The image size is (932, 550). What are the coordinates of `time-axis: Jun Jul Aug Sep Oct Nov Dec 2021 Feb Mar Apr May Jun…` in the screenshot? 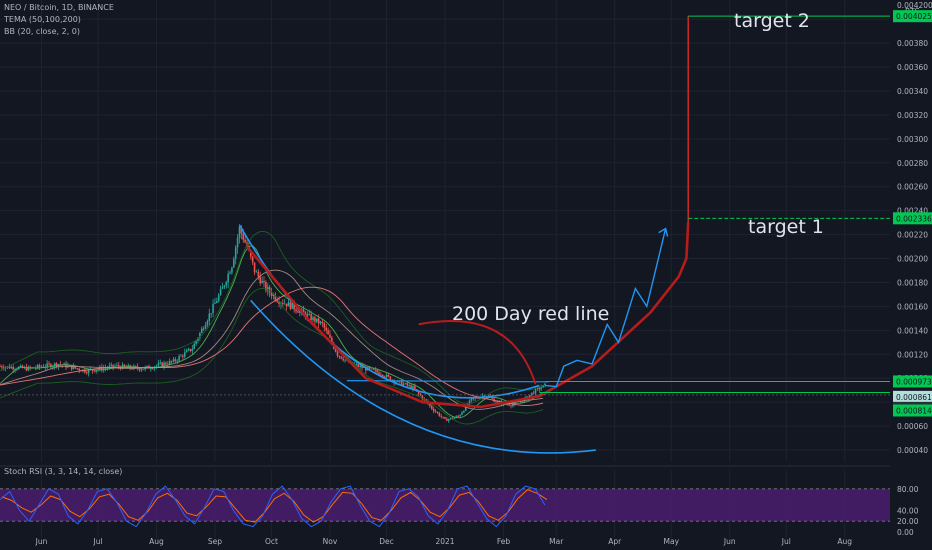 It's located at (444, 541).